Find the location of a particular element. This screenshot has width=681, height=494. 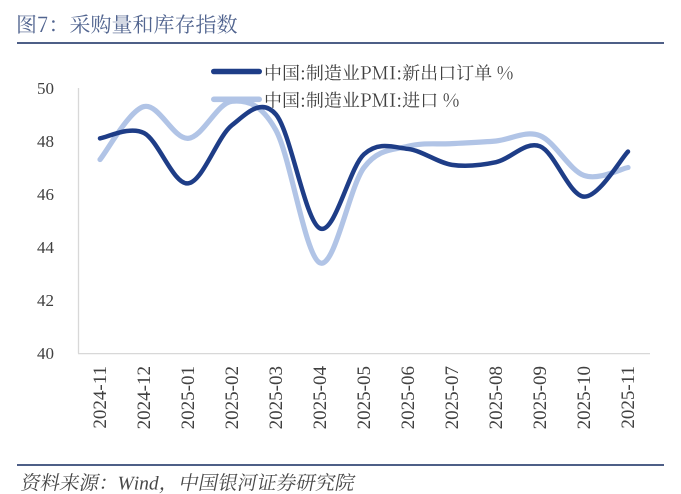

x-tick-label: 2025-05 is located at coordinates (364, 397).